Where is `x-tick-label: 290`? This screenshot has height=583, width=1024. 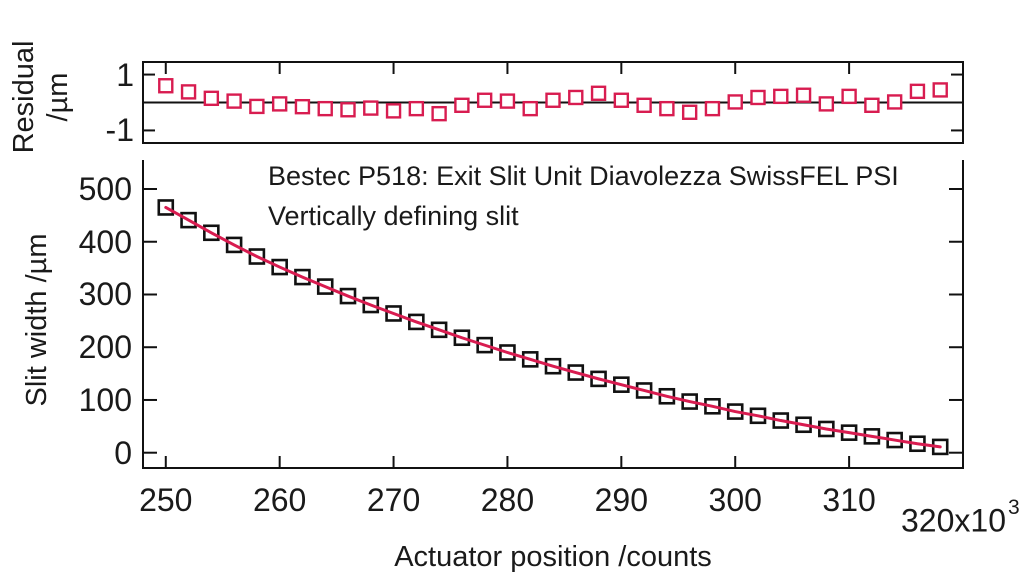
x-tick-label: 290 is located at coordinates (621, 500).